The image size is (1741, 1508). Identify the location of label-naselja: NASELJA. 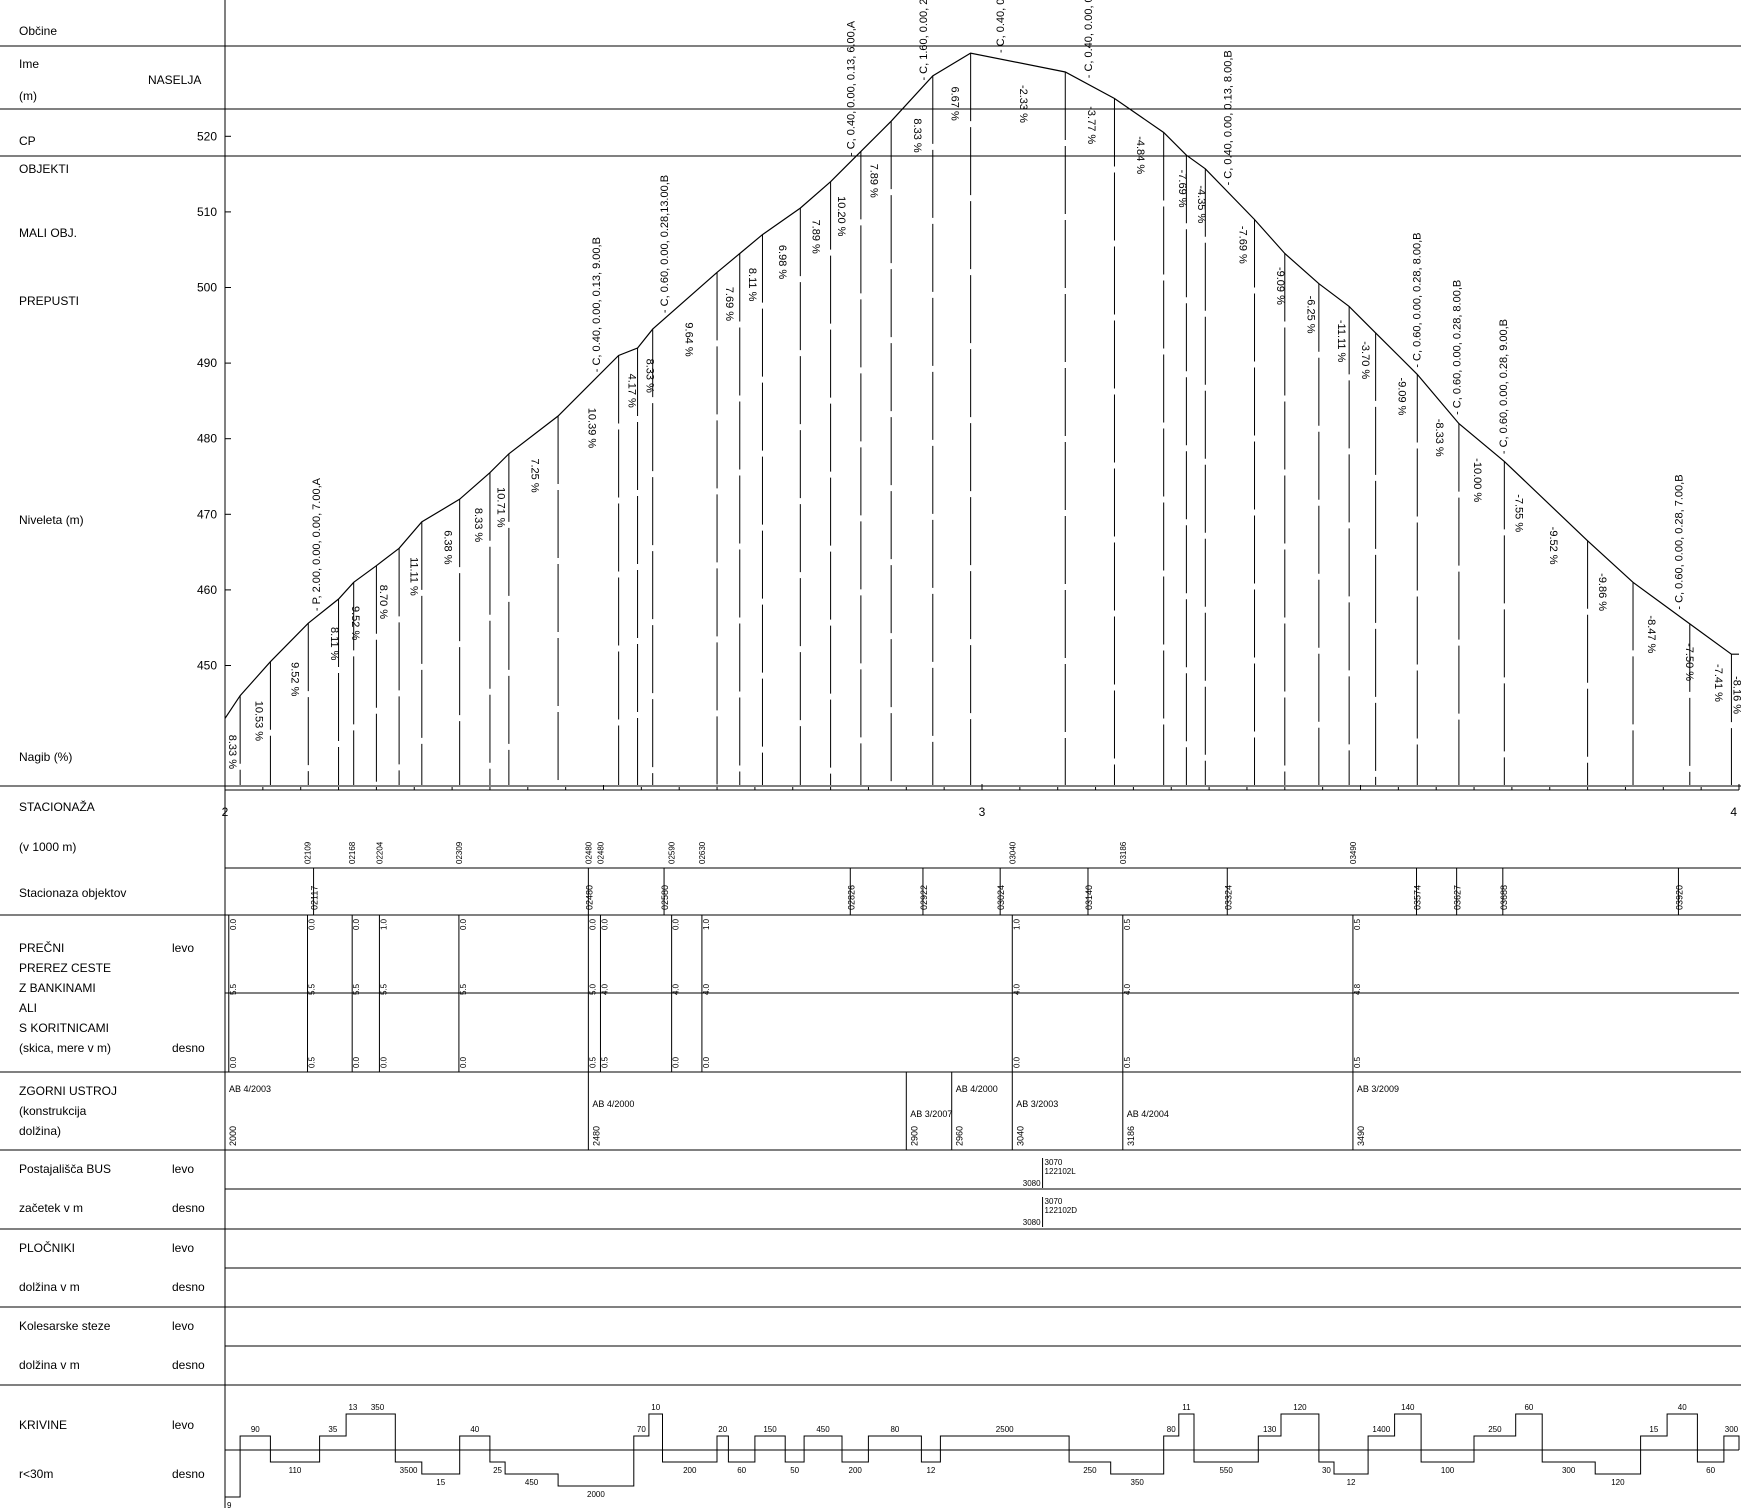
(174, 80).